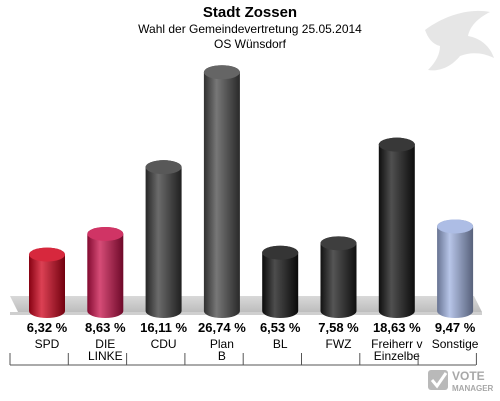 This screenshot has height=401, width=500. What do you see at coordinates (105, 272) in the screenshot?
I see `bar-die-linke` at bounding box center [105, 272].